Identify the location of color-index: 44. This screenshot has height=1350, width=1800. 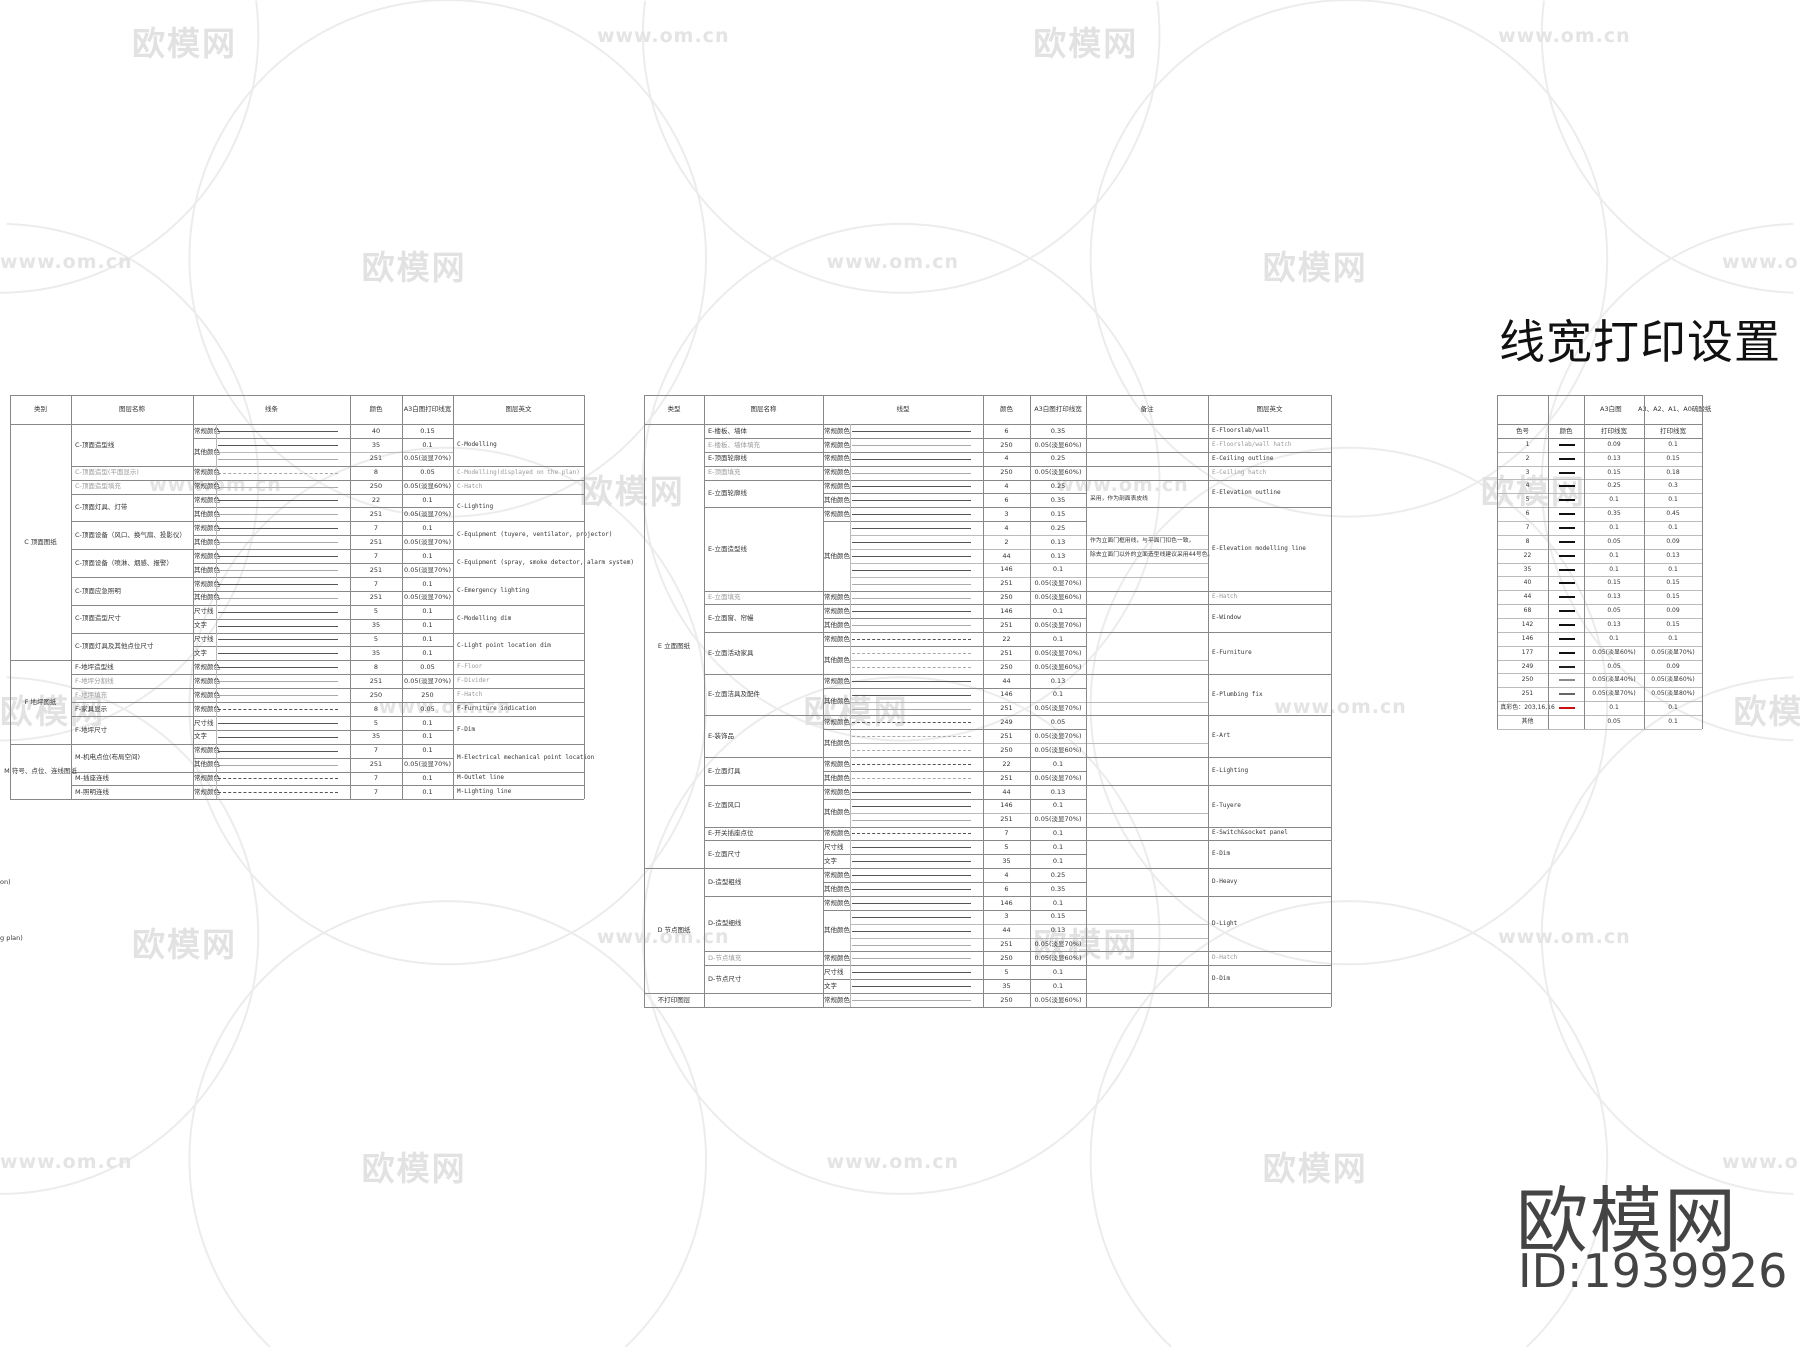
(1006, 555).